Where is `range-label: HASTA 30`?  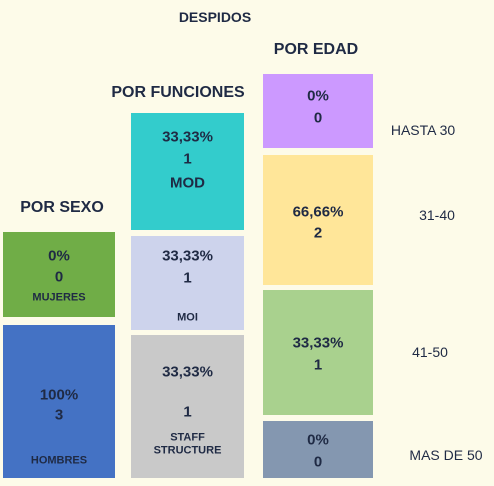
range-label: HASTA 30 is located at coordinates (423, 130).